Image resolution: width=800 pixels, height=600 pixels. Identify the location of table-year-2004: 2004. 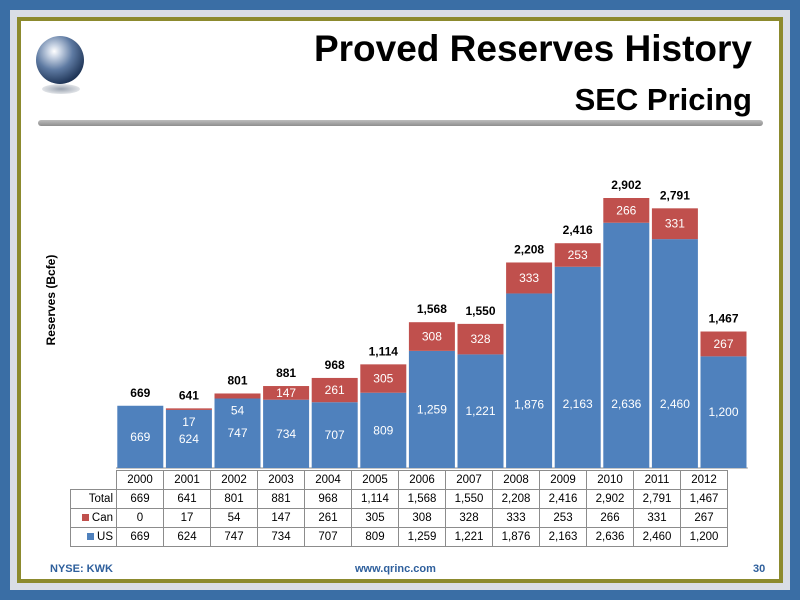
(328, 480).